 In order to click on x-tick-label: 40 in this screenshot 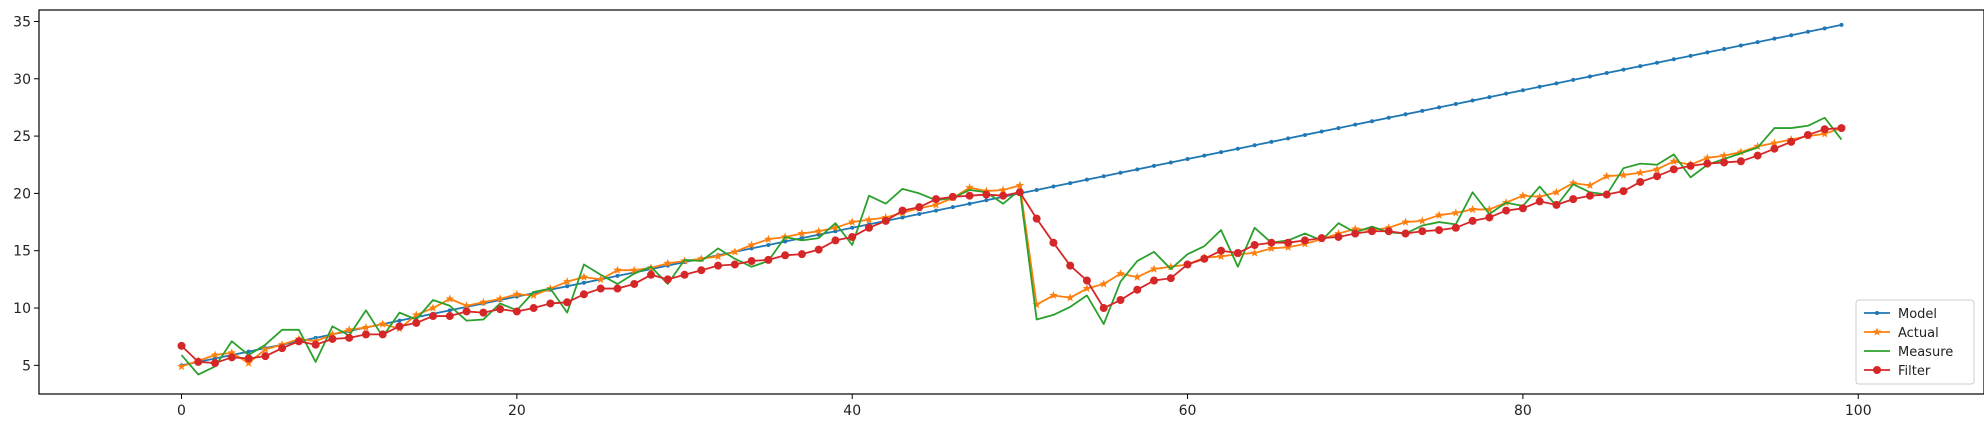, I will do `click(852, 411)`.